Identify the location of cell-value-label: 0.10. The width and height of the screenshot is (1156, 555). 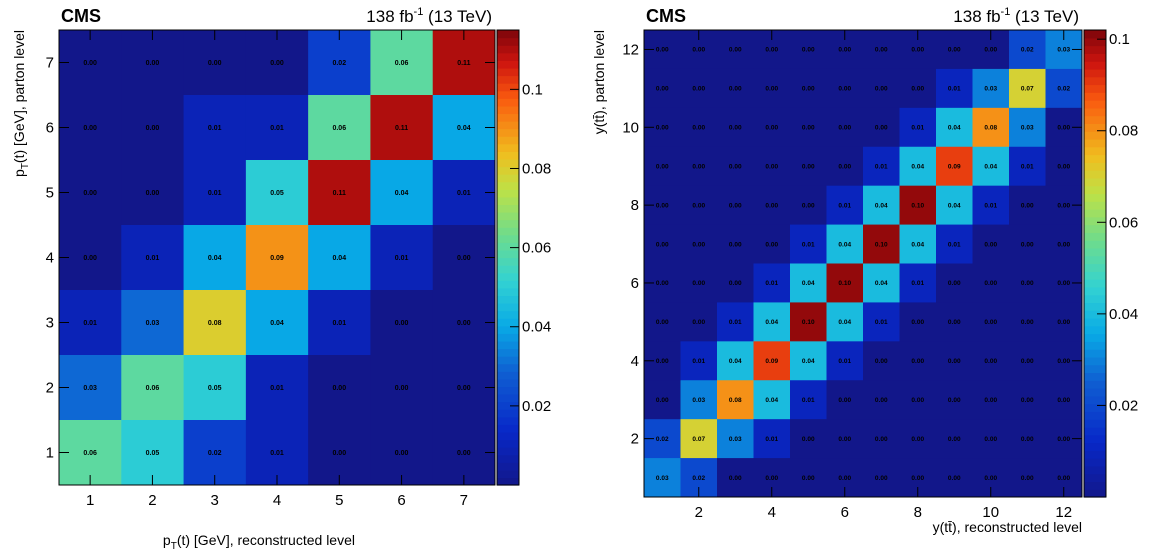
(881, 244).